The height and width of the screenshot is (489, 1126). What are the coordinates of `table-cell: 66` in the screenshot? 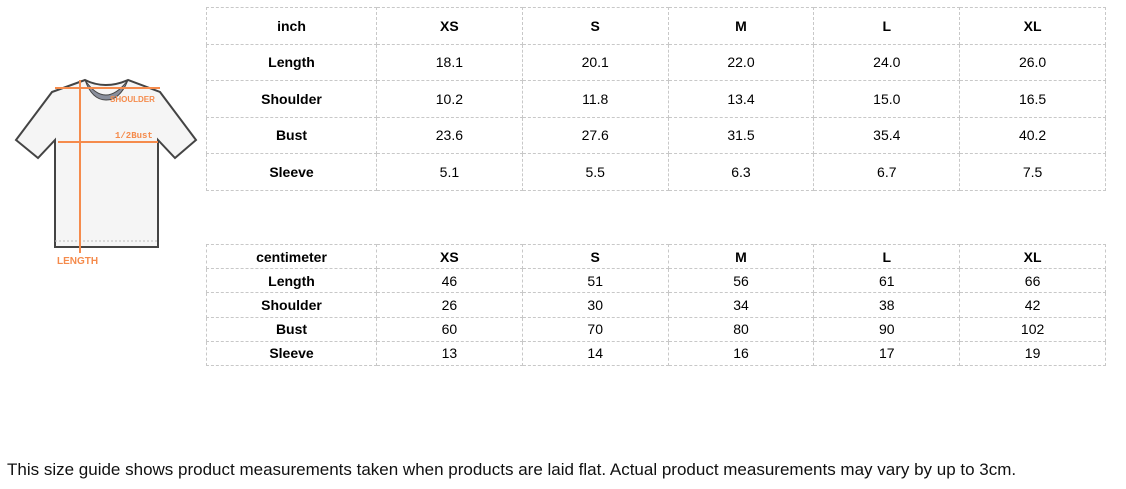 It's located at (1032, 281).